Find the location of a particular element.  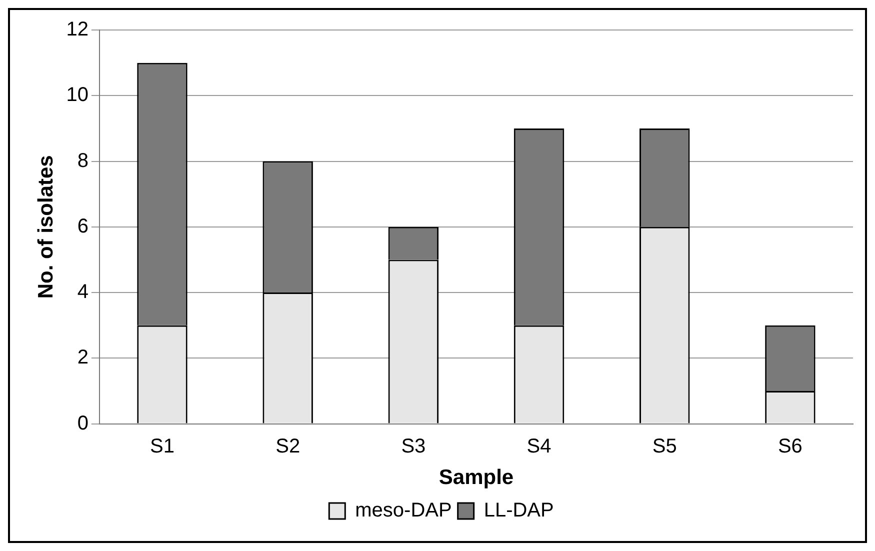

x-tick-label: S4 is located at coordinates (539, 446).